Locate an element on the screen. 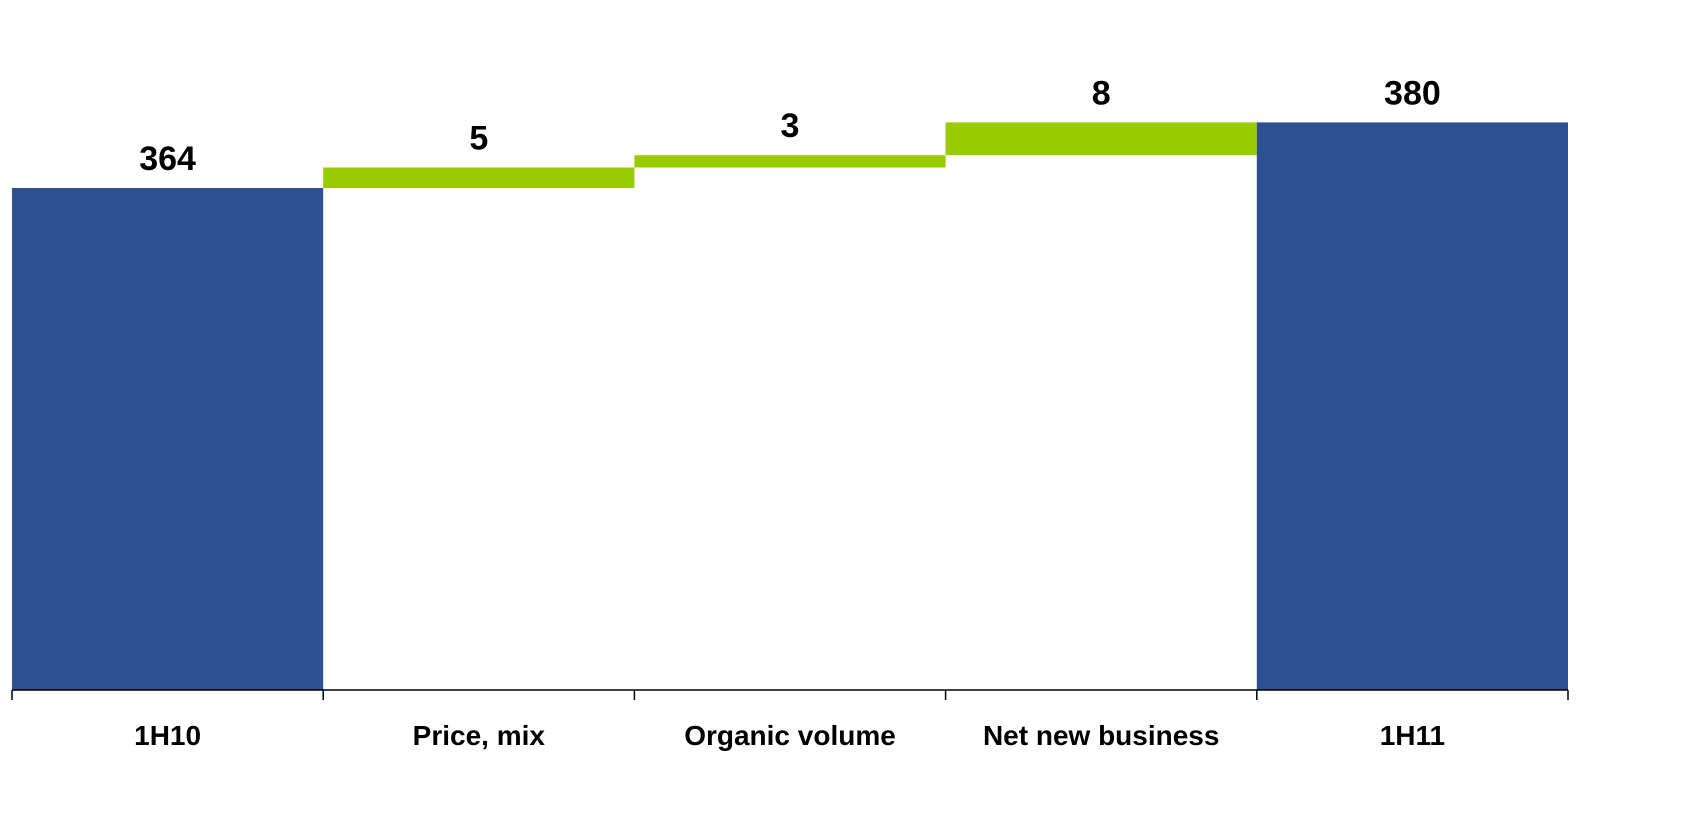  category-label-0: 1H10 is located at coordinates (167, 735).